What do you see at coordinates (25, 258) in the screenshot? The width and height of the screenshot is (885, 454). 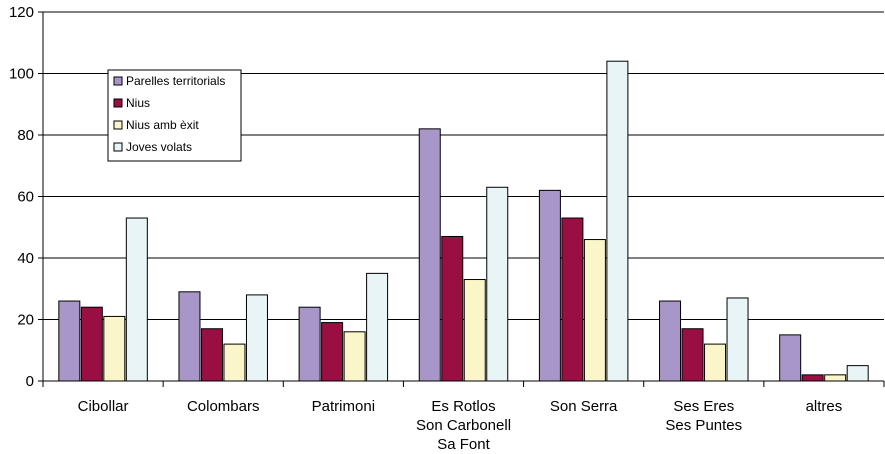 I see `y-tick-label: 40` at bounding box center [25, 258].